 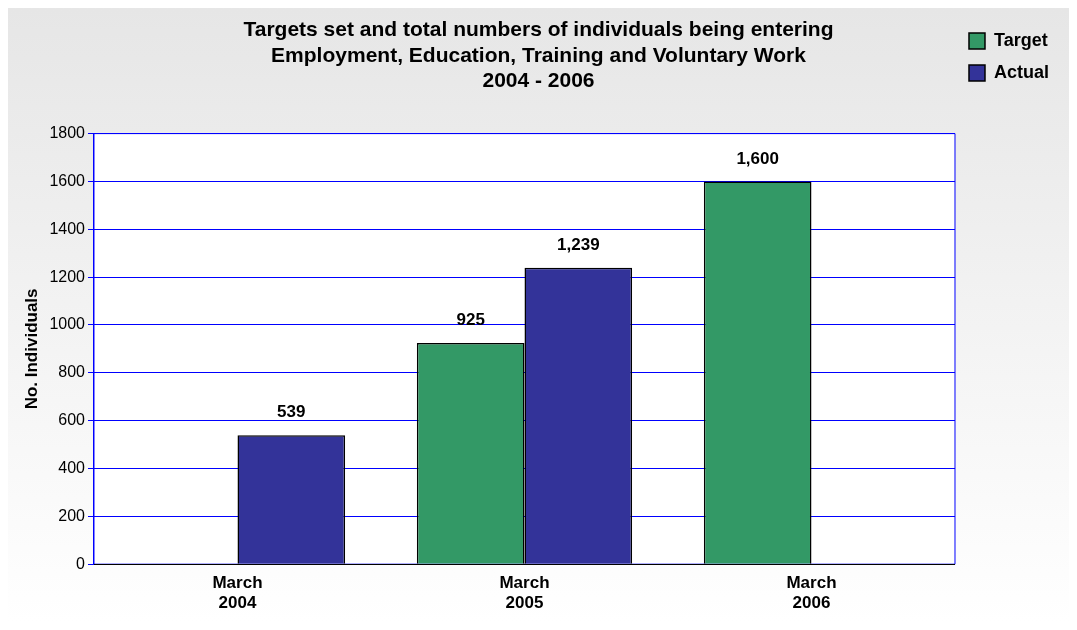 What do you see at coordinates (538, 54) in the screenshot?
I see `chart-title: Targets set and total numbers of individuals being entering Employment, Education, Training and Voluntary Work 2004 - 2006` at bounding box center [538, 54].